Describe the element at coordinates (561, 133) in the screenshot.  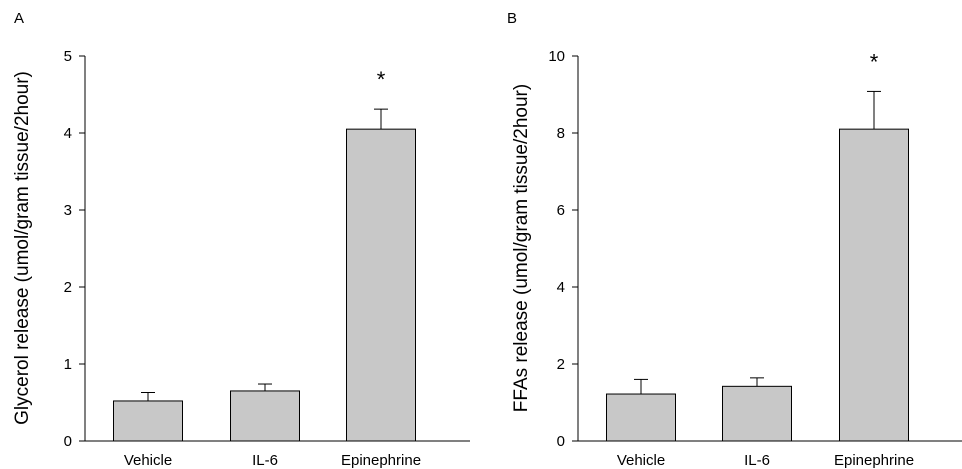
I see `y-tick-label: 8` at that location.